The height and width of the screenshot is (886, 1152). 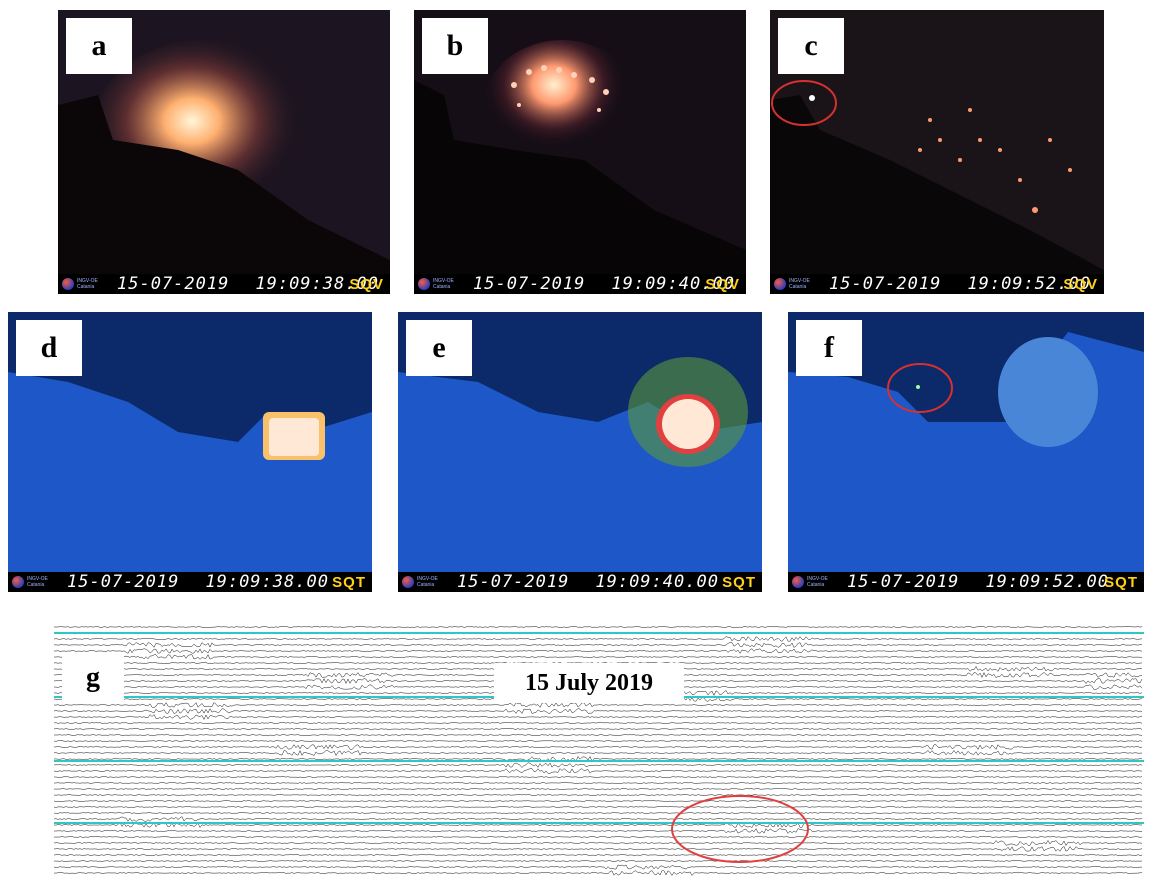 I want to click on panel-label-a: a, so click(x=99, y=46).